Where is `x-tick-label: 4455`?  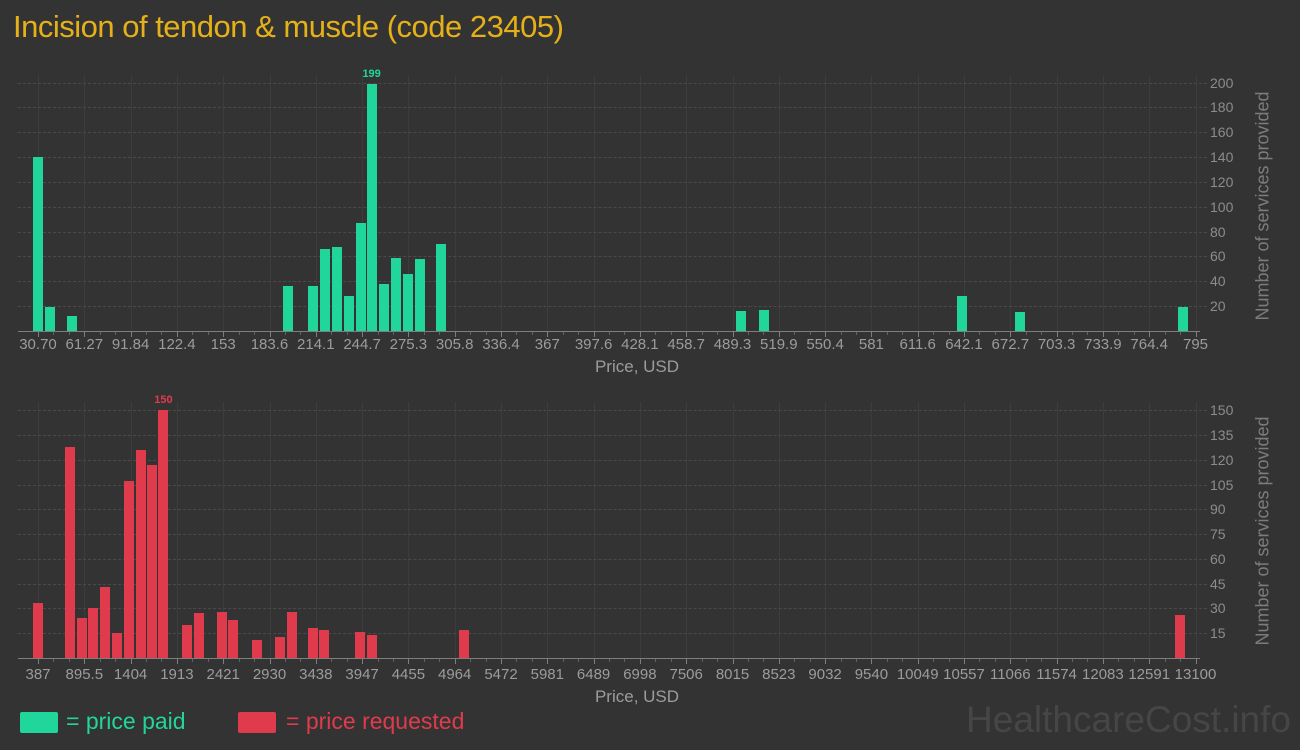
x-tick-label: 4455 is located at coordinates (408, 674).